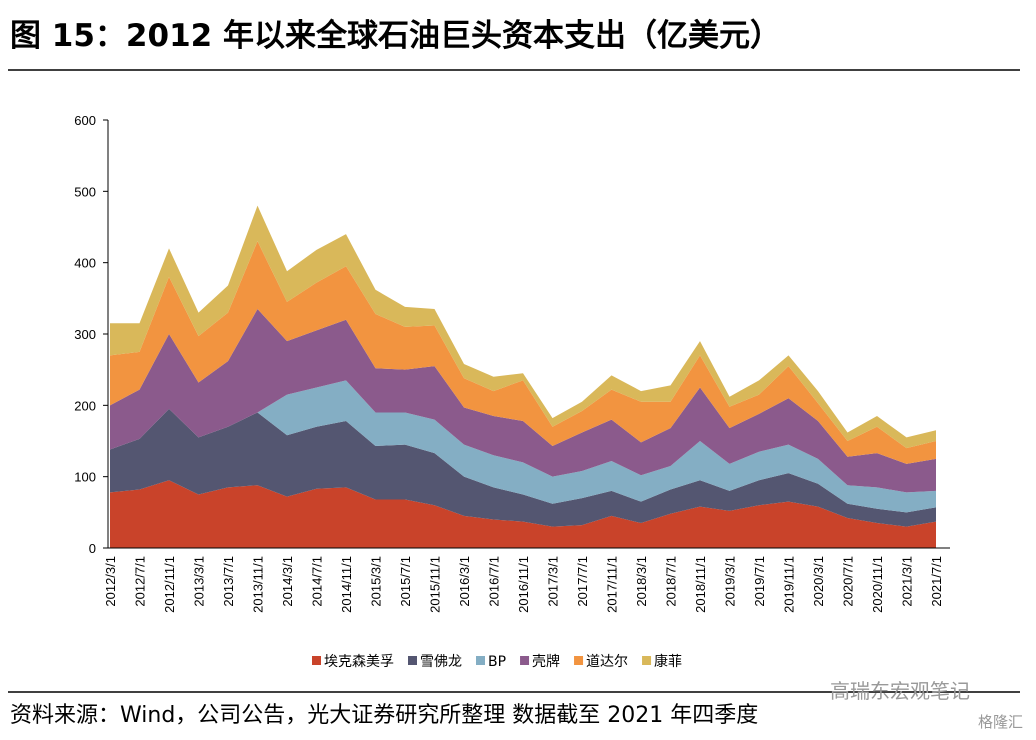 Image resolution: width=1036 pixels, height=740 pixels. I want to click on x-tick-label: 2014/3/1, so click(287, 581).